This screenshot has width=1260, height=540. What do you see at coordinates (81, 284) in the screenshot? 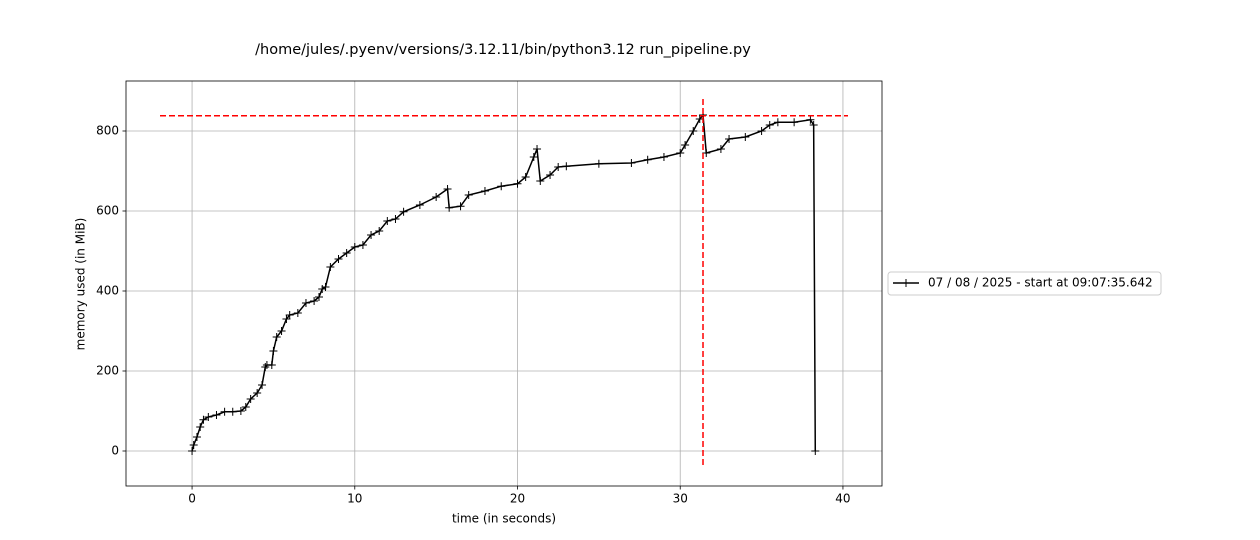
I see `y-axis-label: memory used (in MiB)` at bounding box center [81, 284].